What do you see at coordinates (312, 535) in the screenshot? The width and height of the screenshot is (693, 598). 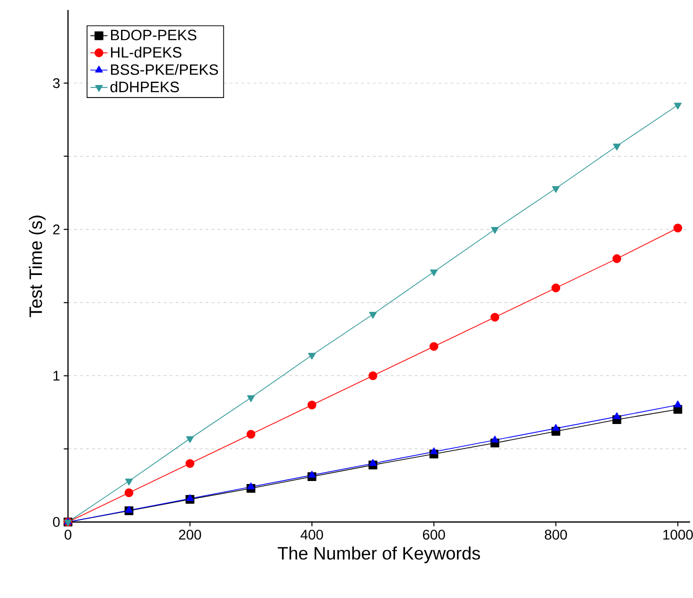 I see `x-tick-label: 400` at bounding box center [312, 535].